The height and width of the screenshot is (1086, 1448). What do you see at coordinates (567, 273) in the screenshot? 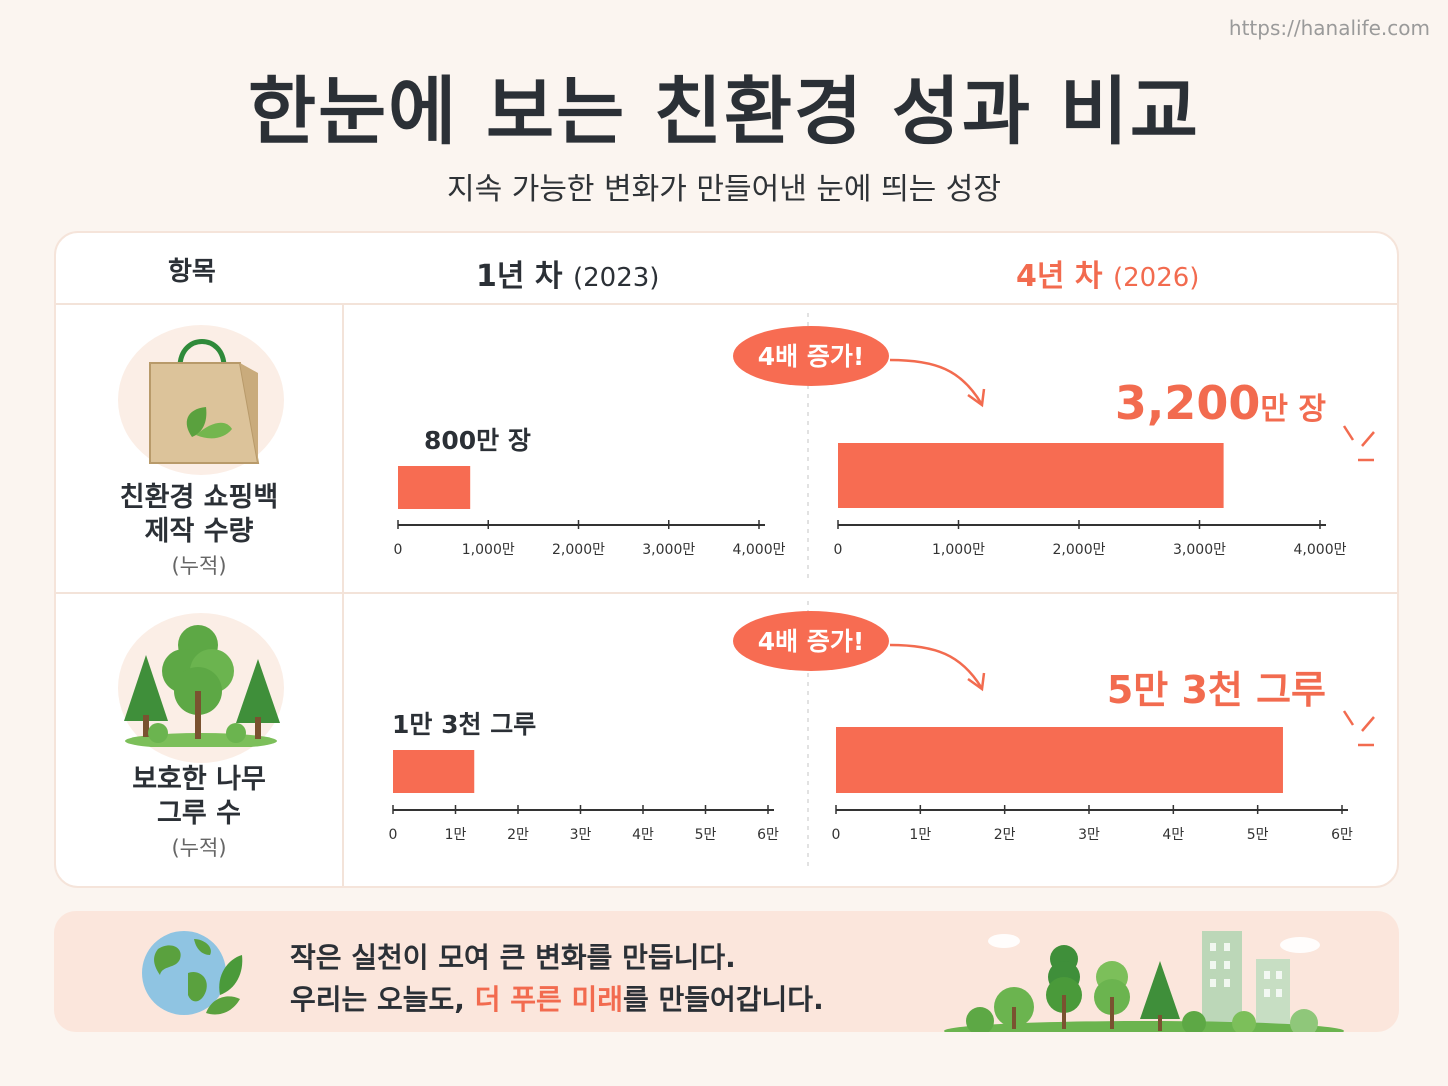
I see `header-year1: 1년 차 (2023)` at bounding box center [567, 273].